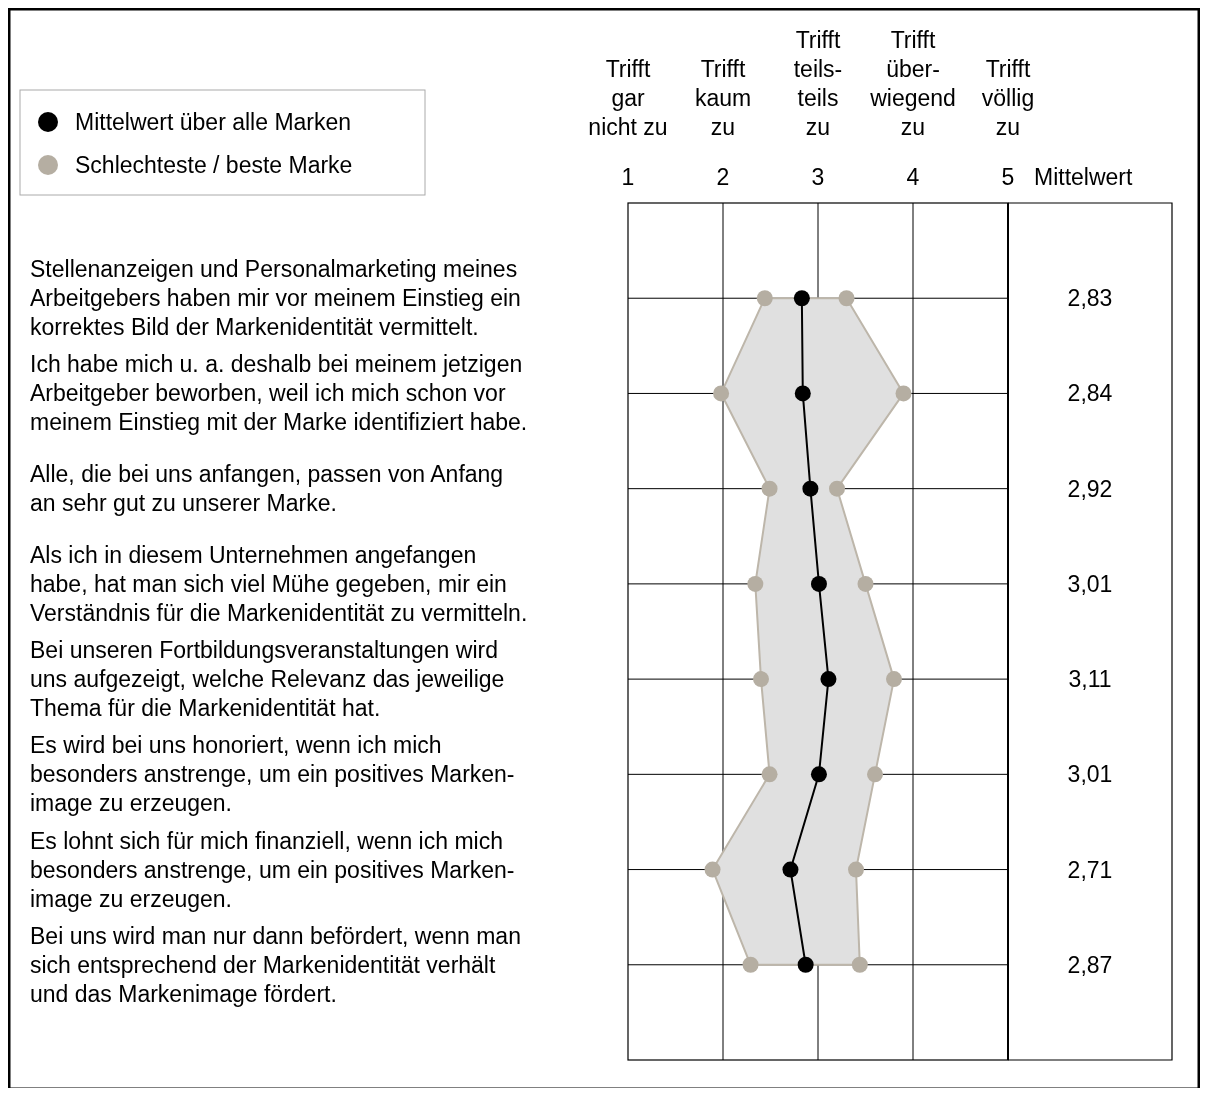 This screenshot has width=1208, height=1095. Describe the element at coordinates (214, 165) in the screenshot. I see `legend-label: Schlechteste / beste Marke` at that location.